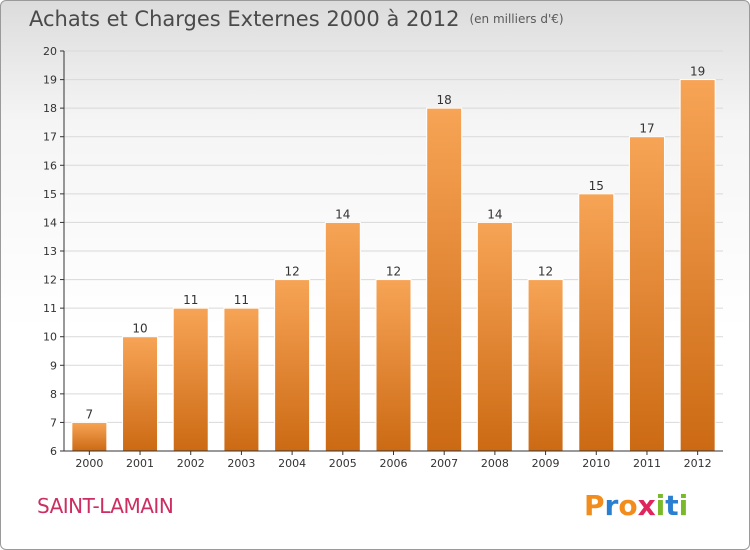 This screenshot has height=550, width=750. Describe the element at coordinates (611, 505) in the screenshot. I see `logo-letter: r` at that location.